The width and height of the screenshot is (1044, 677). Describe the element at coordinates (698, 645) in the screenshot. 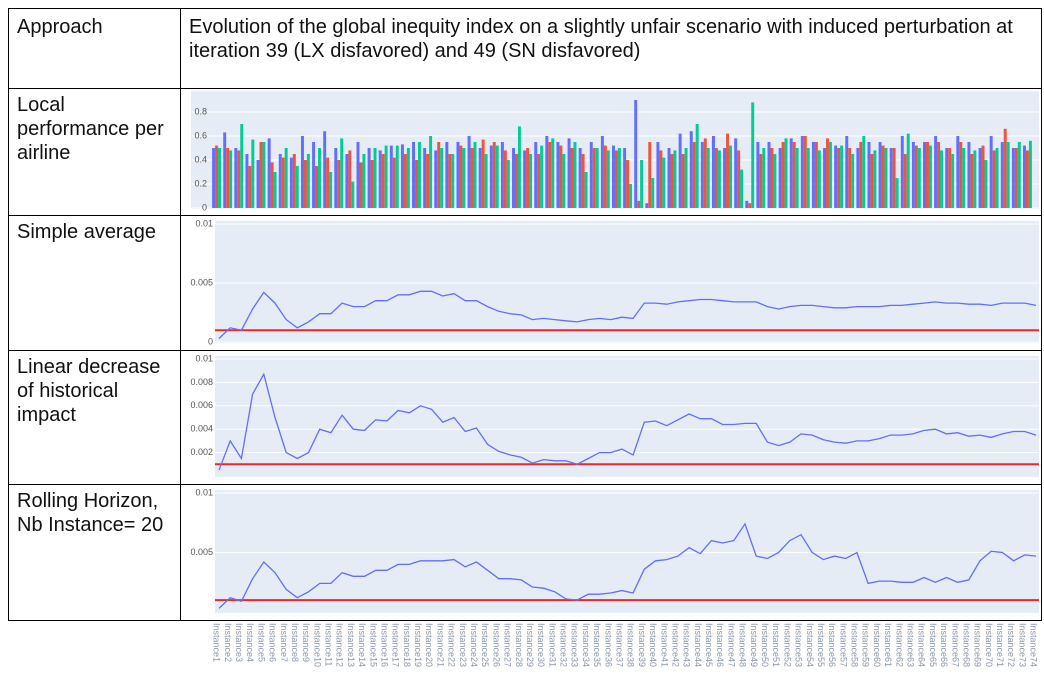

I see `x-tick-label: Instance44` at that location.